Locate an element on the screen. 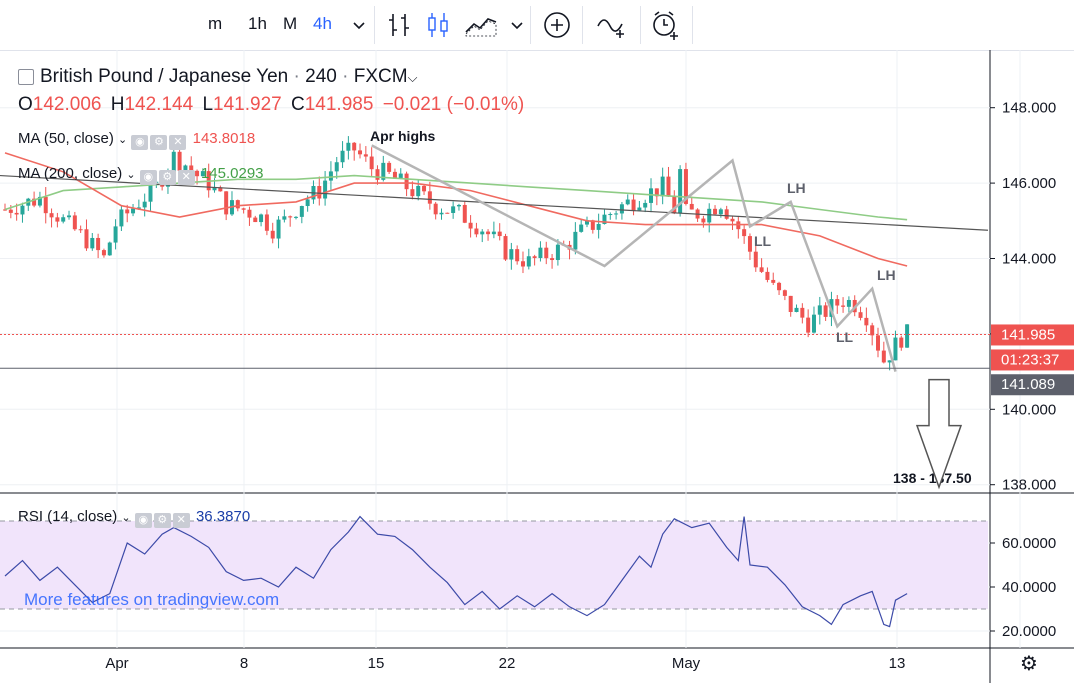 The image size is (1074, 683). interval-month: M is located at coordinates (290, 23).